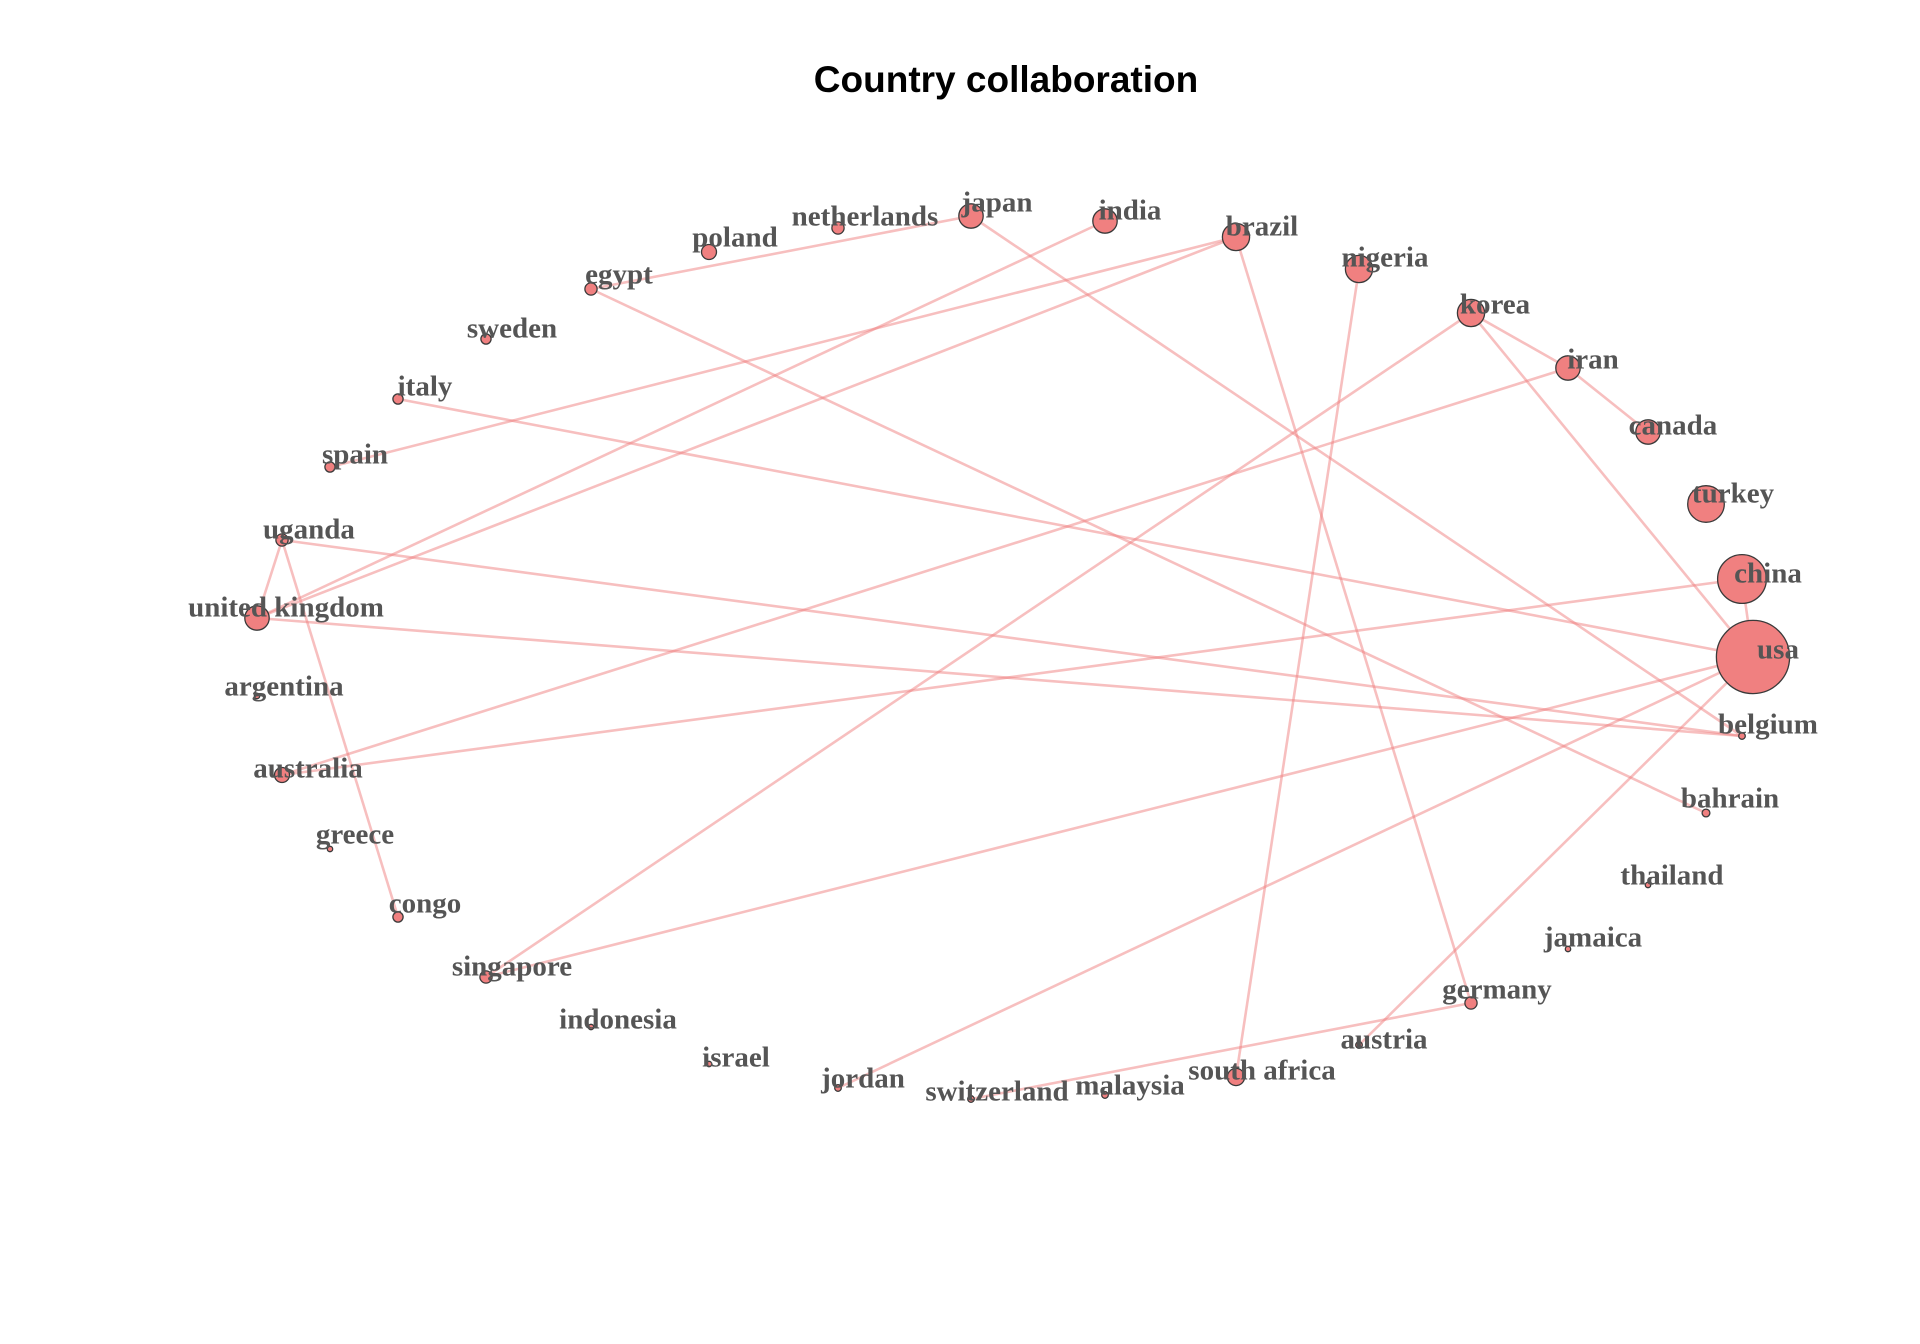 The image size is (1920, 1344). I want to click on node-label-china: china, so click(1768, 574).